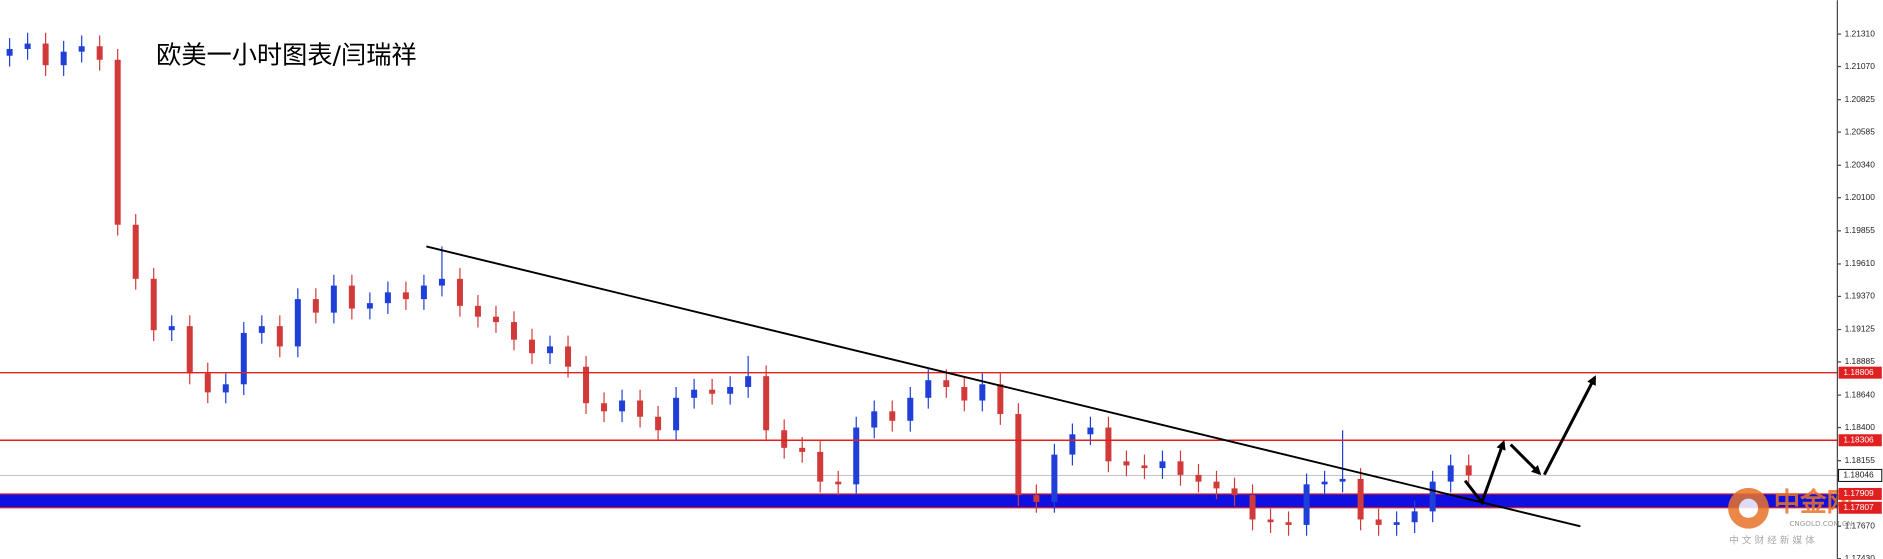 The width and height of the screenshot is (1883, 559). I want to click on y-tick-label: 1.20340, so click(1860, 164).